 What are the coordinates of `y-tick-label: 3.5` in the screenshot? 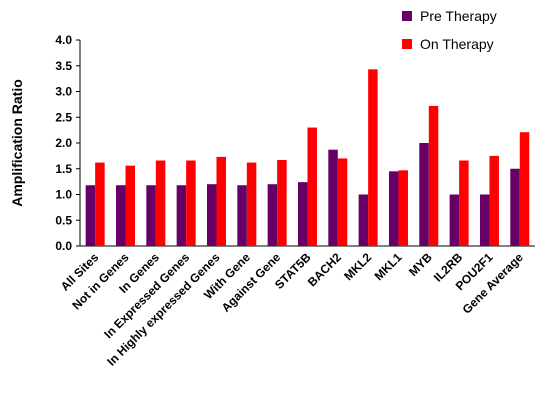 It's located at (63, 66).